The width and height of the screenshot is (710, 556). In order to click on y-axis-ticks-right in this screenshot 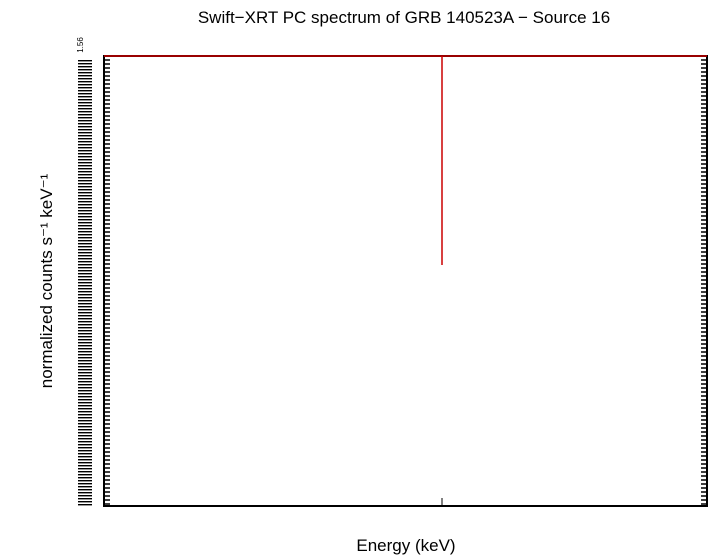, I will do `click(704, 280)`.